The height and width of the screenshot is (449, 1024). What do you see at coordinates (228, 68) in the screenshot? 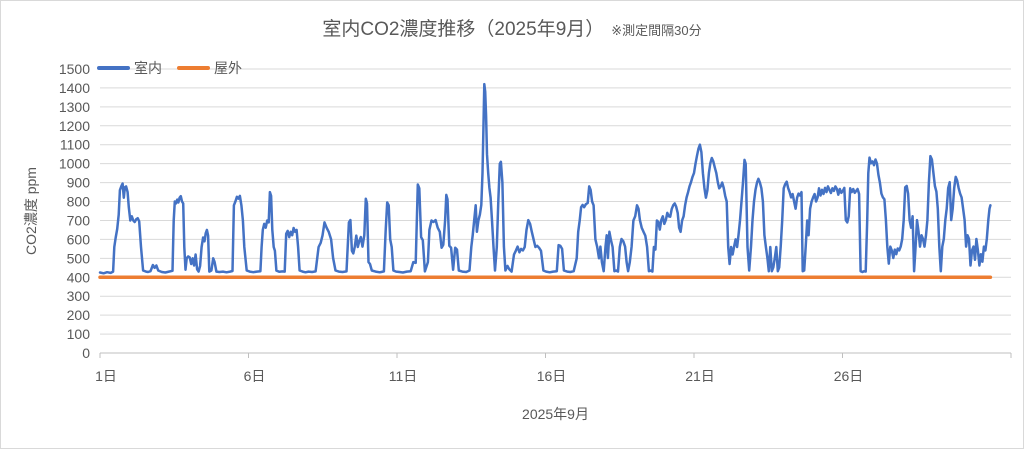
I see `legend-label-outdoor: 屋外` at bounding box center [228, 68].